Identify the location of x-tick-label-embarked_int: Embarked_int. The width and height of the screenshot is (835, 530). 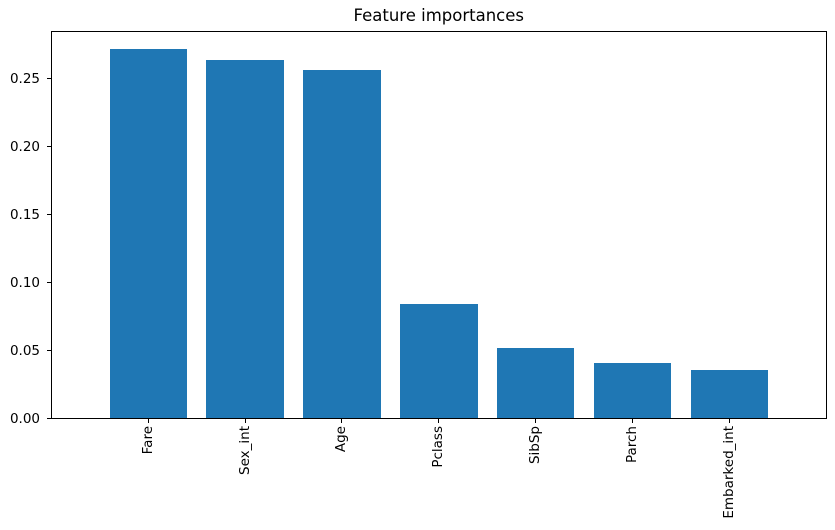
(728, 472).